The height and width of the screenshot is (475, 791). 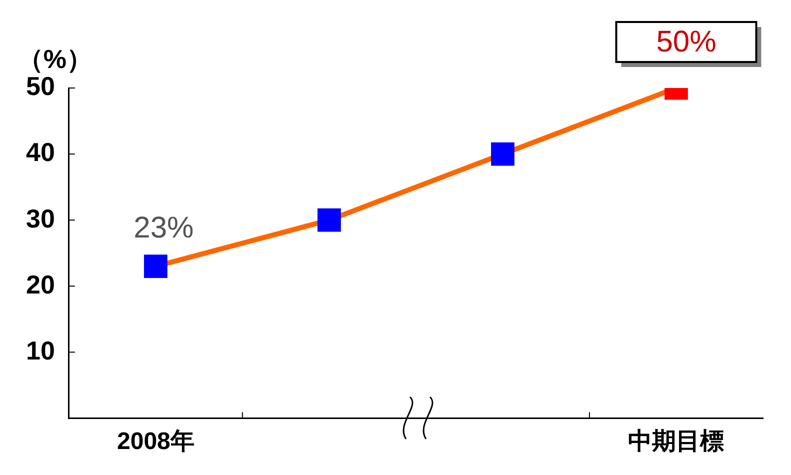 I want to click on y-axis-title: （%）, so click(x=54, y=59).